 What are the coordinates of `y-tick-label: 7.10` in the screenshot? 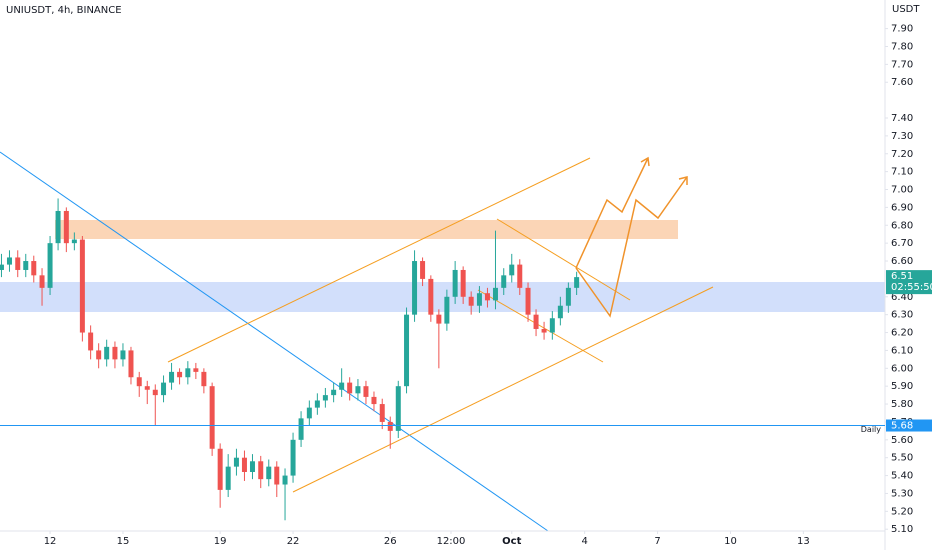 It's located at (902, 172).